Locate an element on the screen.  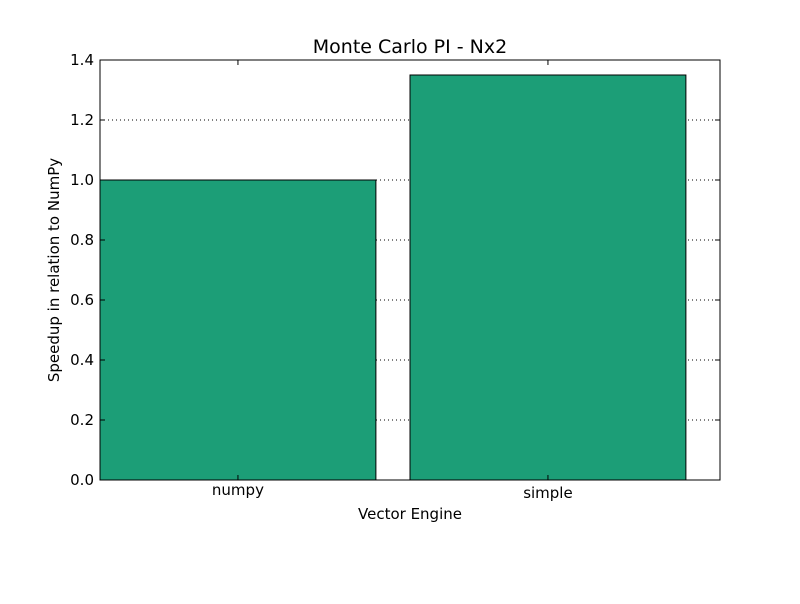
x-axis-label: Vector Engine is located at coordinates (410, 514).